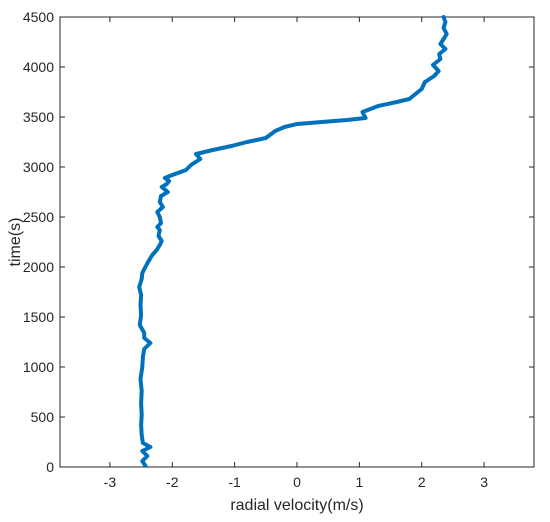 The width and height of the screenshot is (550, 522). I want to click on x-tick-label: -3, so click(110, 482).